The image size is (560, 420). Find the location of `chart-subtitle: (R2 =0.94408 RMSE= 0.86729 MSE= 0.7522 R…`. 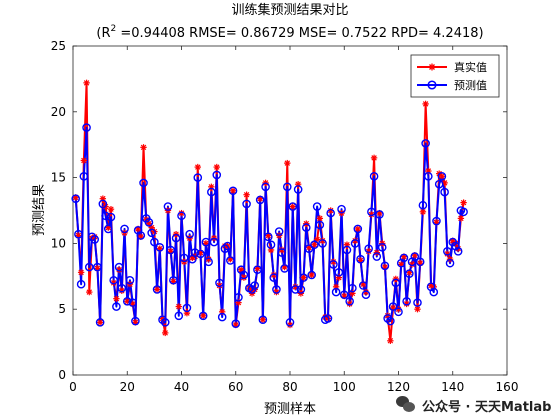

chart-subtitle: (R2 =0.94408 RMSE= 0.86729 MSE= 0.7522 R… is located at coordinates (289, 32).